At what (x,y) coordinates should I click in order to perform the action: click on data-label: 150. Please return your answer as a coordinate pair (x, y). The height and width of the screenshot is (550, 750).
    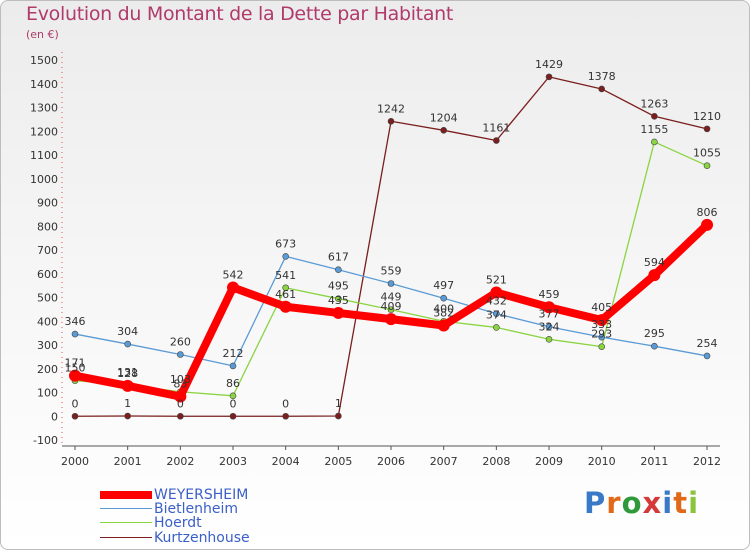
    Looking at the image, I should click on (75, 368).